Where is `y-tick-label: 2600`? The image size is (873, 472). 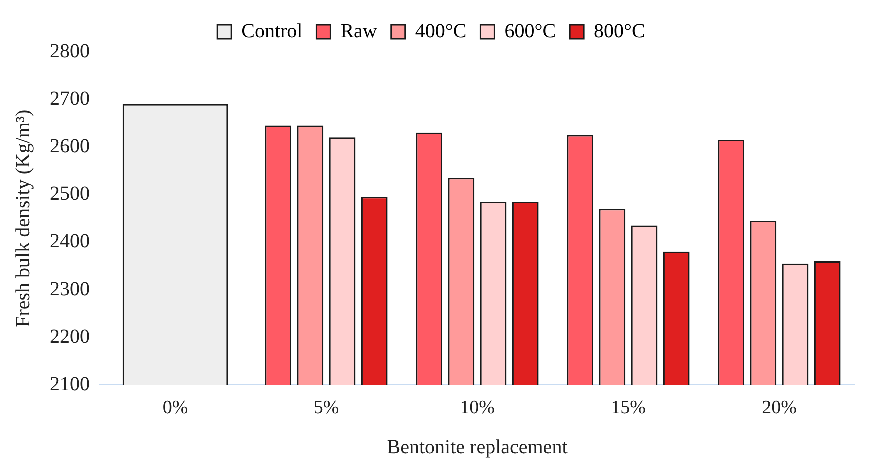
y-tick-label: 2600 is located at coordinates (70, 146).